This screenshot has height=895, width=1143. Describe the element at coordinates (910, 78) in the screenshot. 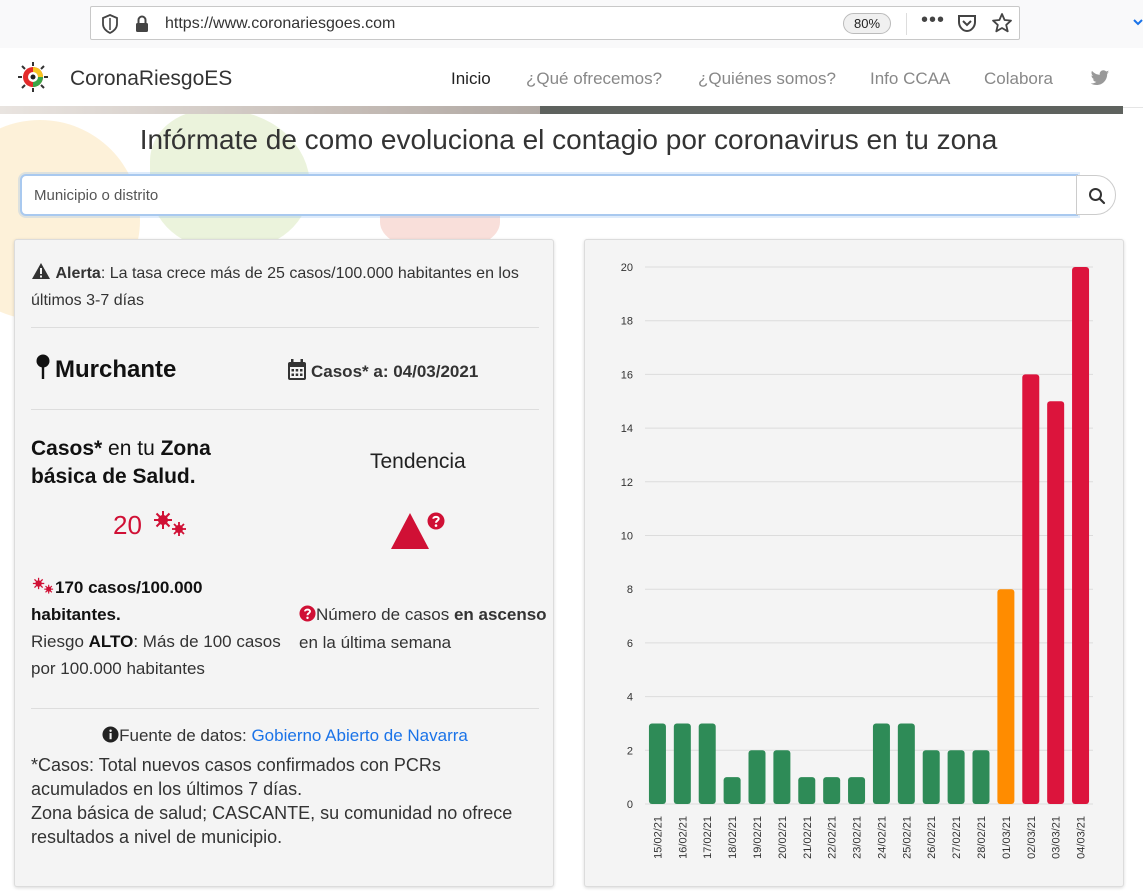

I see `nav-link-info-ccaa: Info CCAA` at that location.